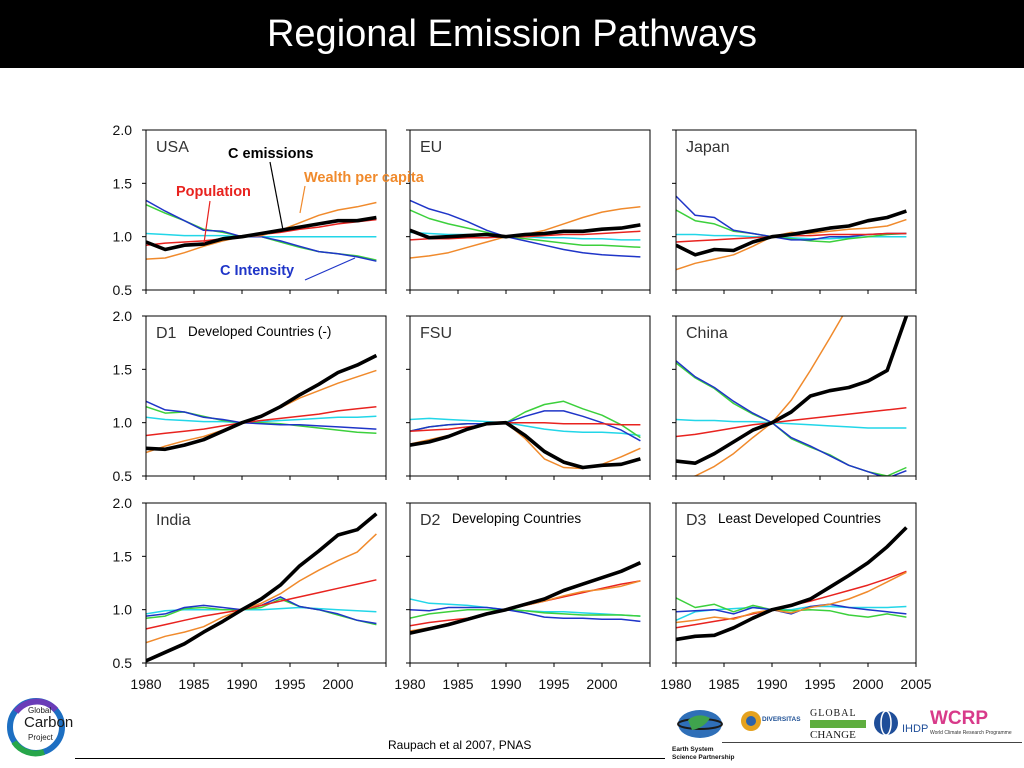  What do you see at coordinates (838, 725) in the screenshot?
I see `igbp-logo: GLOBAL CHANGE` at bounding box center [838, 725].